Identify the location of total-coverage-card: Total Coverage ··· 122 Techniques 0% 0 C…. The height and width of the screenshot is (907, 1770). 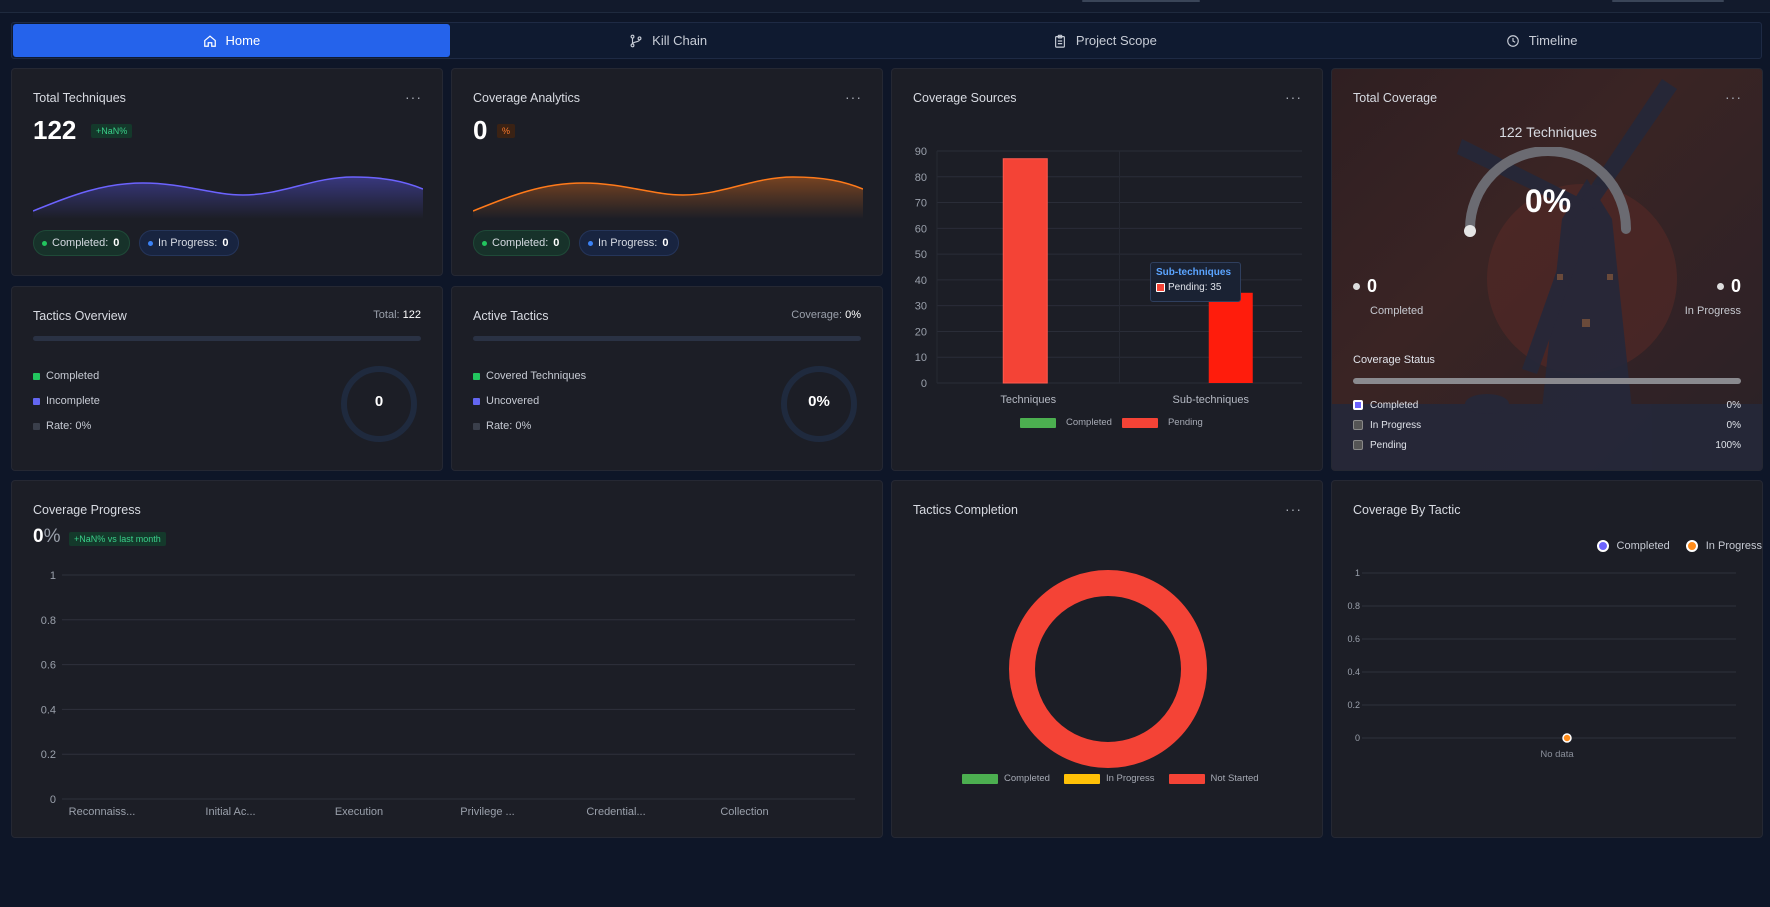
(1547, 269).